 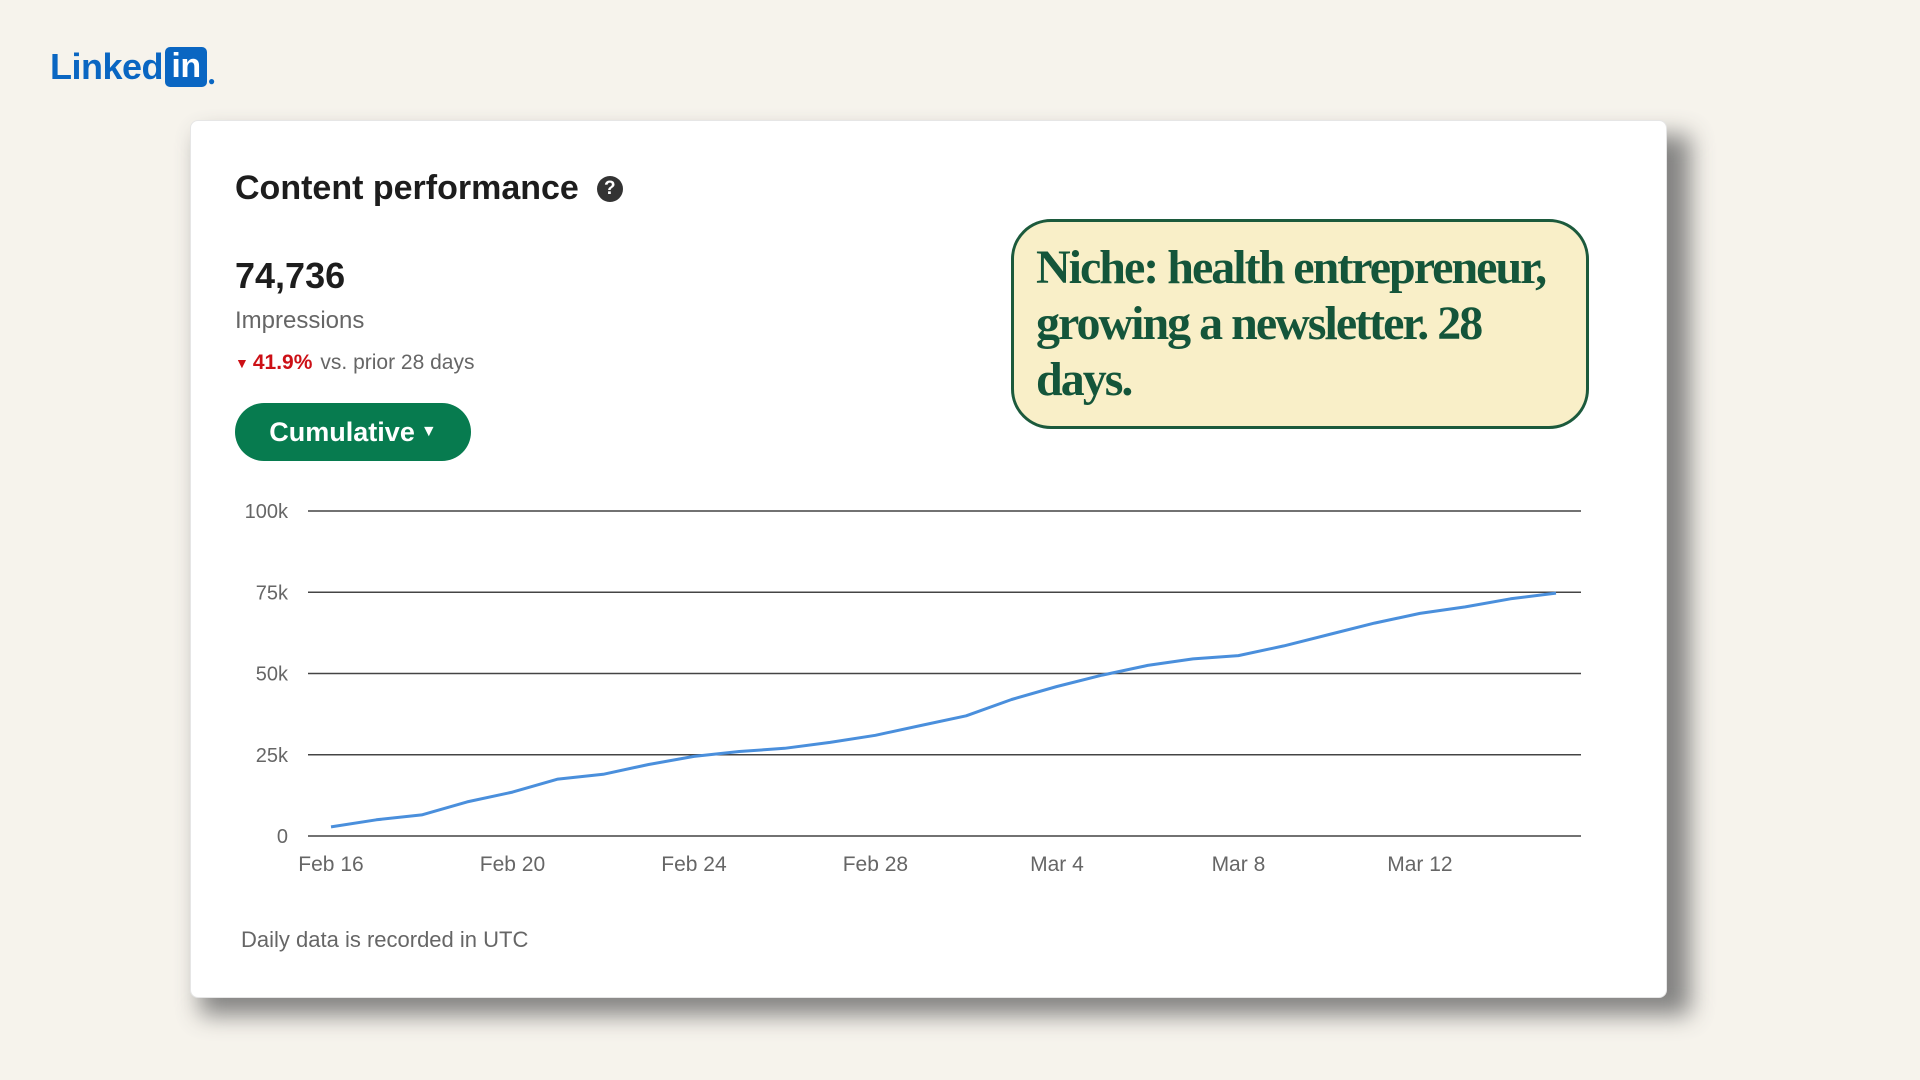 What do you see at coordinates (272, 593) in the screenshot?
I see `y-tick-label: 75k` at bounding box center [272, 593].